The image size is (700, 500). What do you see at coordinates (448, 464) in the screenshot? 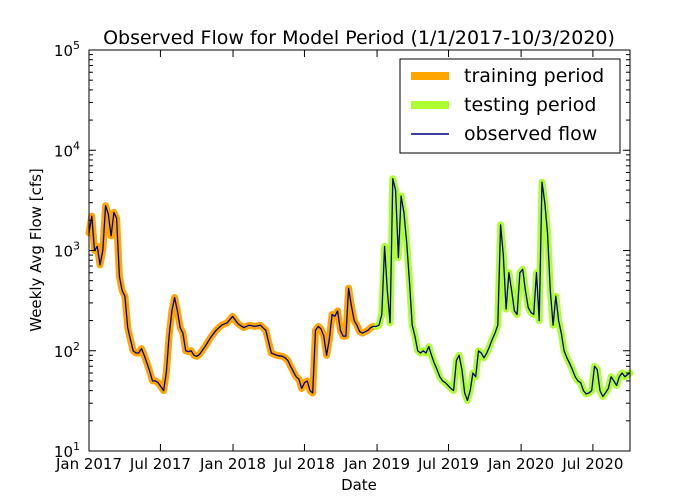
I see `x-tick-label: Jul 2019` at bounding box center [448, 464].